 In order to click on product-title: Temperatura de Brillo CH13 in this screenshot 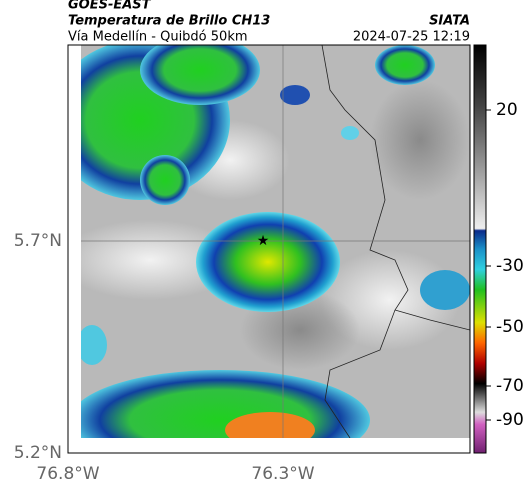, I will do `click(169, 21)`.